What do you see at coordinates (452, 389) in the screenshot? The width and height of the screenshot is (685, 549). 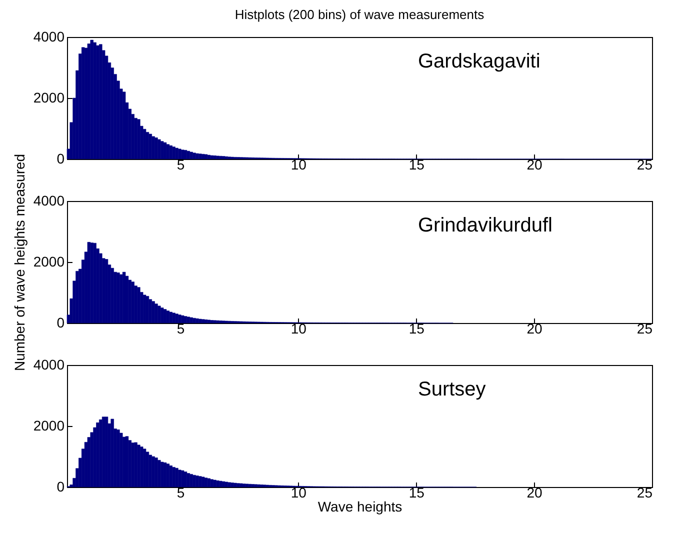 I see `annotation: Surtsey` at bounding box center [452, 389].